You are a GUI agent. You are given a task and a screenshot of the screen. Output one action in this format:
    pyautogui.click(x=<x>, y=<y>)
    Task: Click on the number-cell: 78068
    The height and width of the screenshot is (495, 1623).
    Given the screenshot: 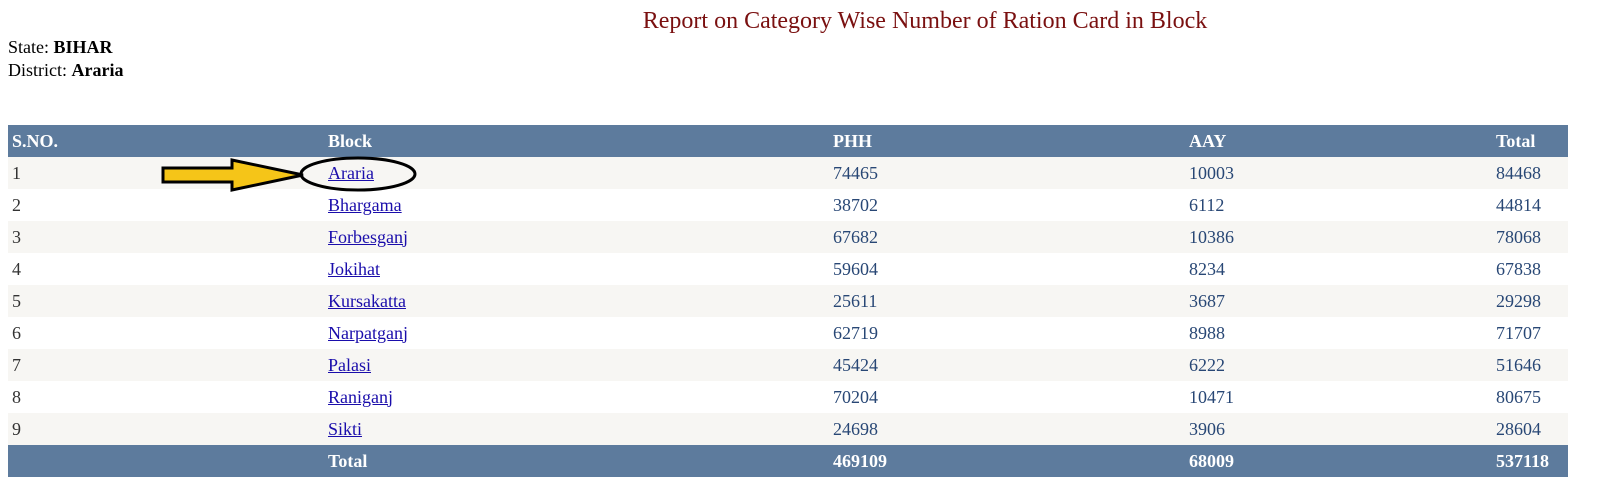 What is the action you would take?
    pyautogui.click(x=1530, y=237)
    